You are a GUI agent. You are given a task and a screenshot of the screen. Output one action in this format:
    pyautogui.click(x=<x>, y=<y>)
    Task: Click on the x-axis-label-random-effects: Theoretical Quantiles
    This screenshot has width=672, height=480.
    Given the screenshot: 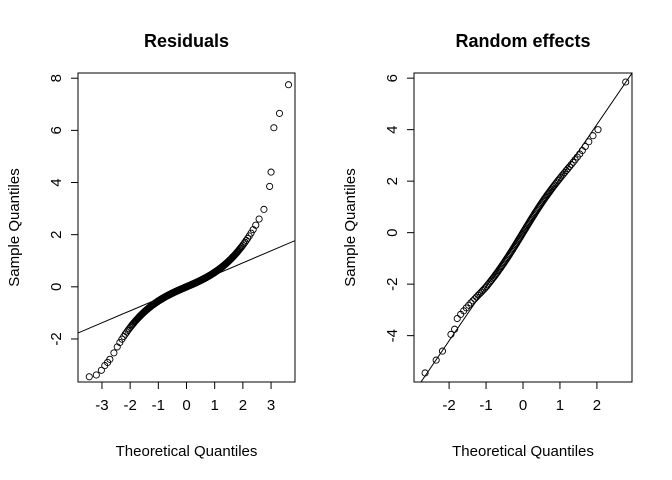 What is the action you would take?
    pyautogui.click(x=523, y=451)
    